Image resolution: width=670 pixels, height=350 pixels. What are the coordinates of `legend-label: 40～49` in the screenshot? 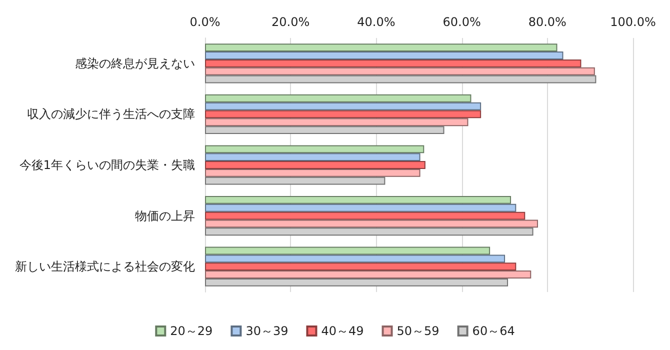 It's located at (342, 331).